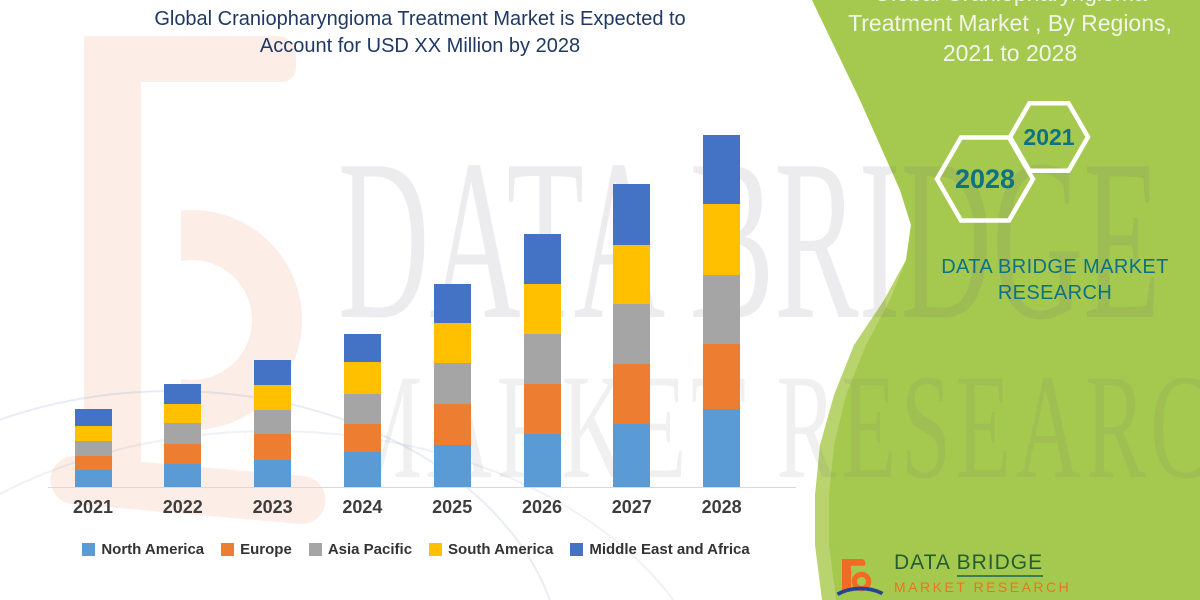  Describe the element at coordinates (632, 455) in the screenshot. I see `bar-segment-2027-north-america` at that location.